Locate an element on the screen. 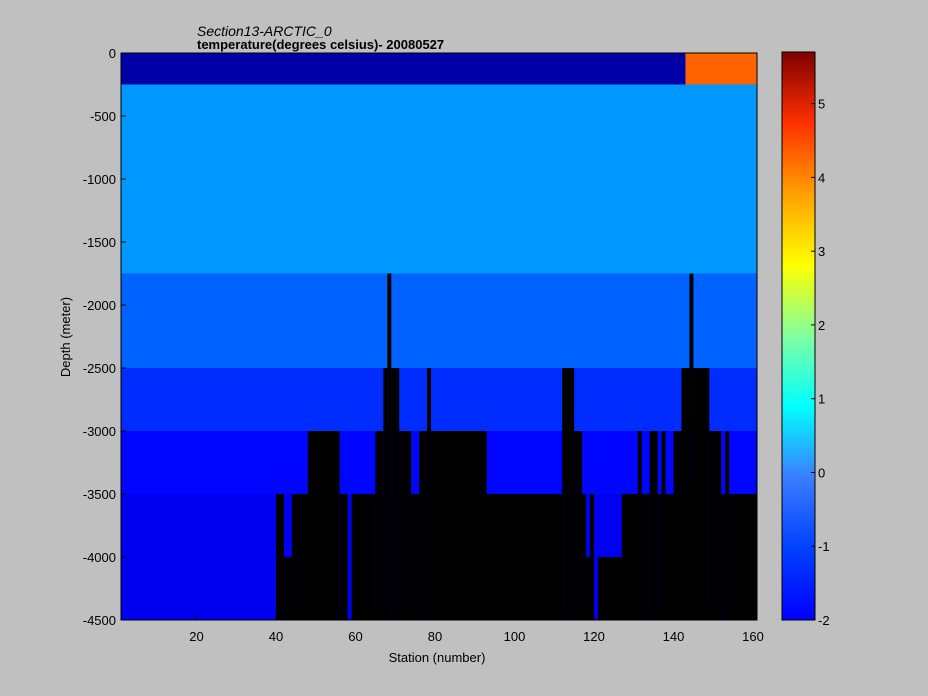  colorbar-tick-label: 4 is located at coordinates (821, 177).